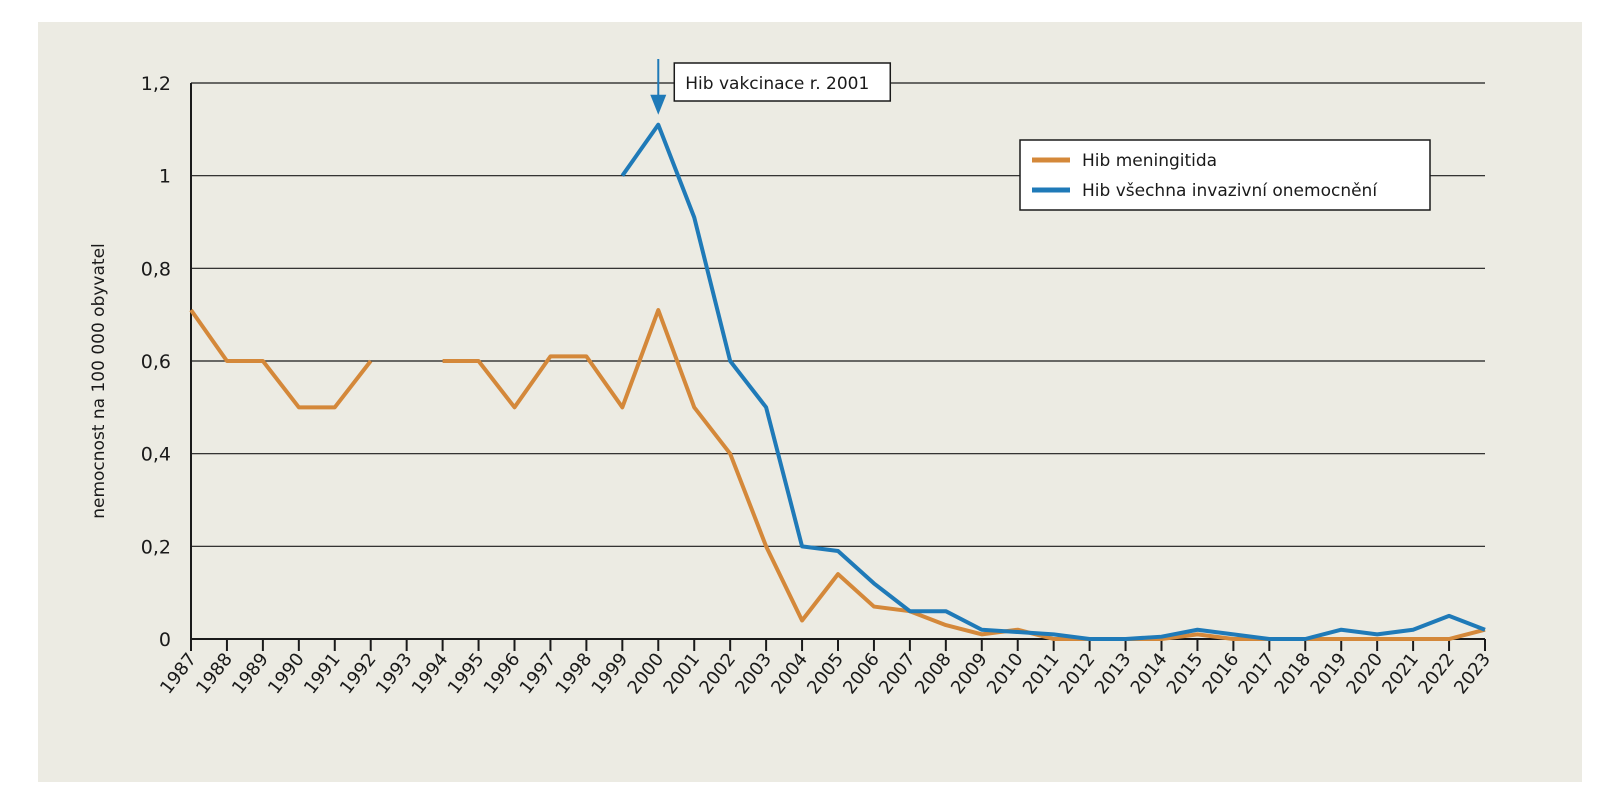 This screenshot has width=1620, height=800. What do you see at coordinates (645, 673) in the screenshot?
I see `x-tick-label: 2000` at bounding box center [645, 673].